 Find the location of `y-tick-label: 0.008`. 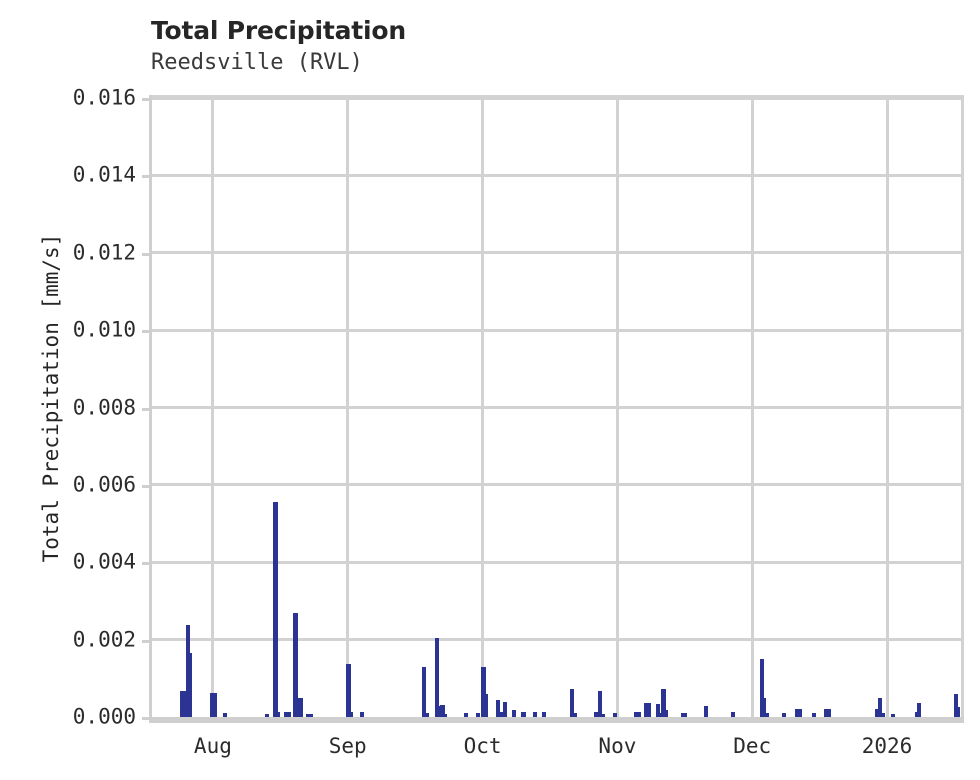

y-tick-label: 0.008 is located at coordinates (104, 407).